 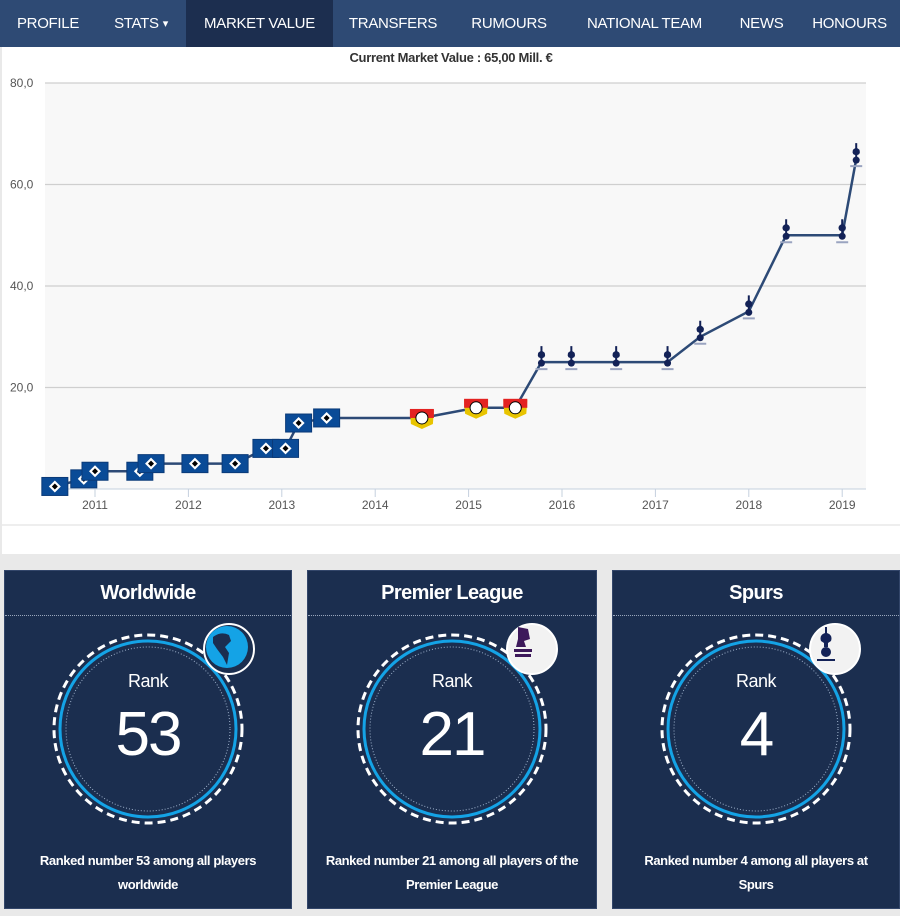 What do you see at coordinates (148, 593) in the screenshot?
I see `card-title: Worldwide` at bounding box center [148, 593].